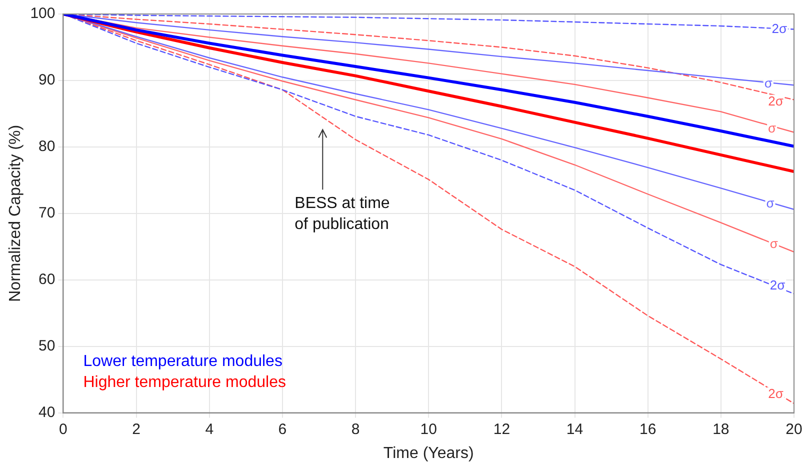 This screenshot has width=810, height=467. What do you see at coordinates (794, 429) in the screenshot?
I see `x-tick-label: 20` at bounding box center [794, 429].